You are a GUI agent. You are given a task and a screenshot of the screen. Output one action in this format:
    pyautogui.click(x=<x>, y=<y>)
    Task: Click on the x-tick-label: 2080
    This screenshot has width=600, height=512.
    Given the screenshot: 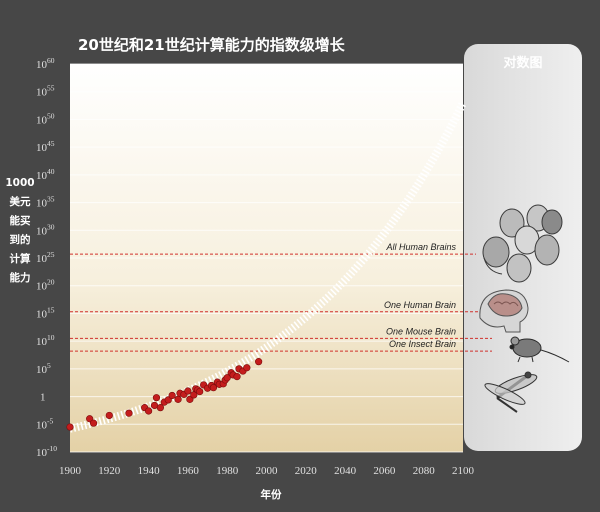 What is the action you would take?
    pyautogui.click(x=424, y=471)
    